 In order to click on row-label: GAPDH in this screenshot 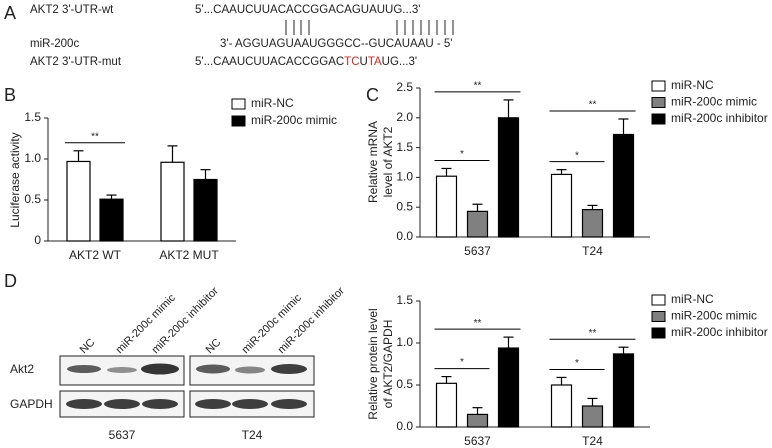, I will do `click(31, 404)`.